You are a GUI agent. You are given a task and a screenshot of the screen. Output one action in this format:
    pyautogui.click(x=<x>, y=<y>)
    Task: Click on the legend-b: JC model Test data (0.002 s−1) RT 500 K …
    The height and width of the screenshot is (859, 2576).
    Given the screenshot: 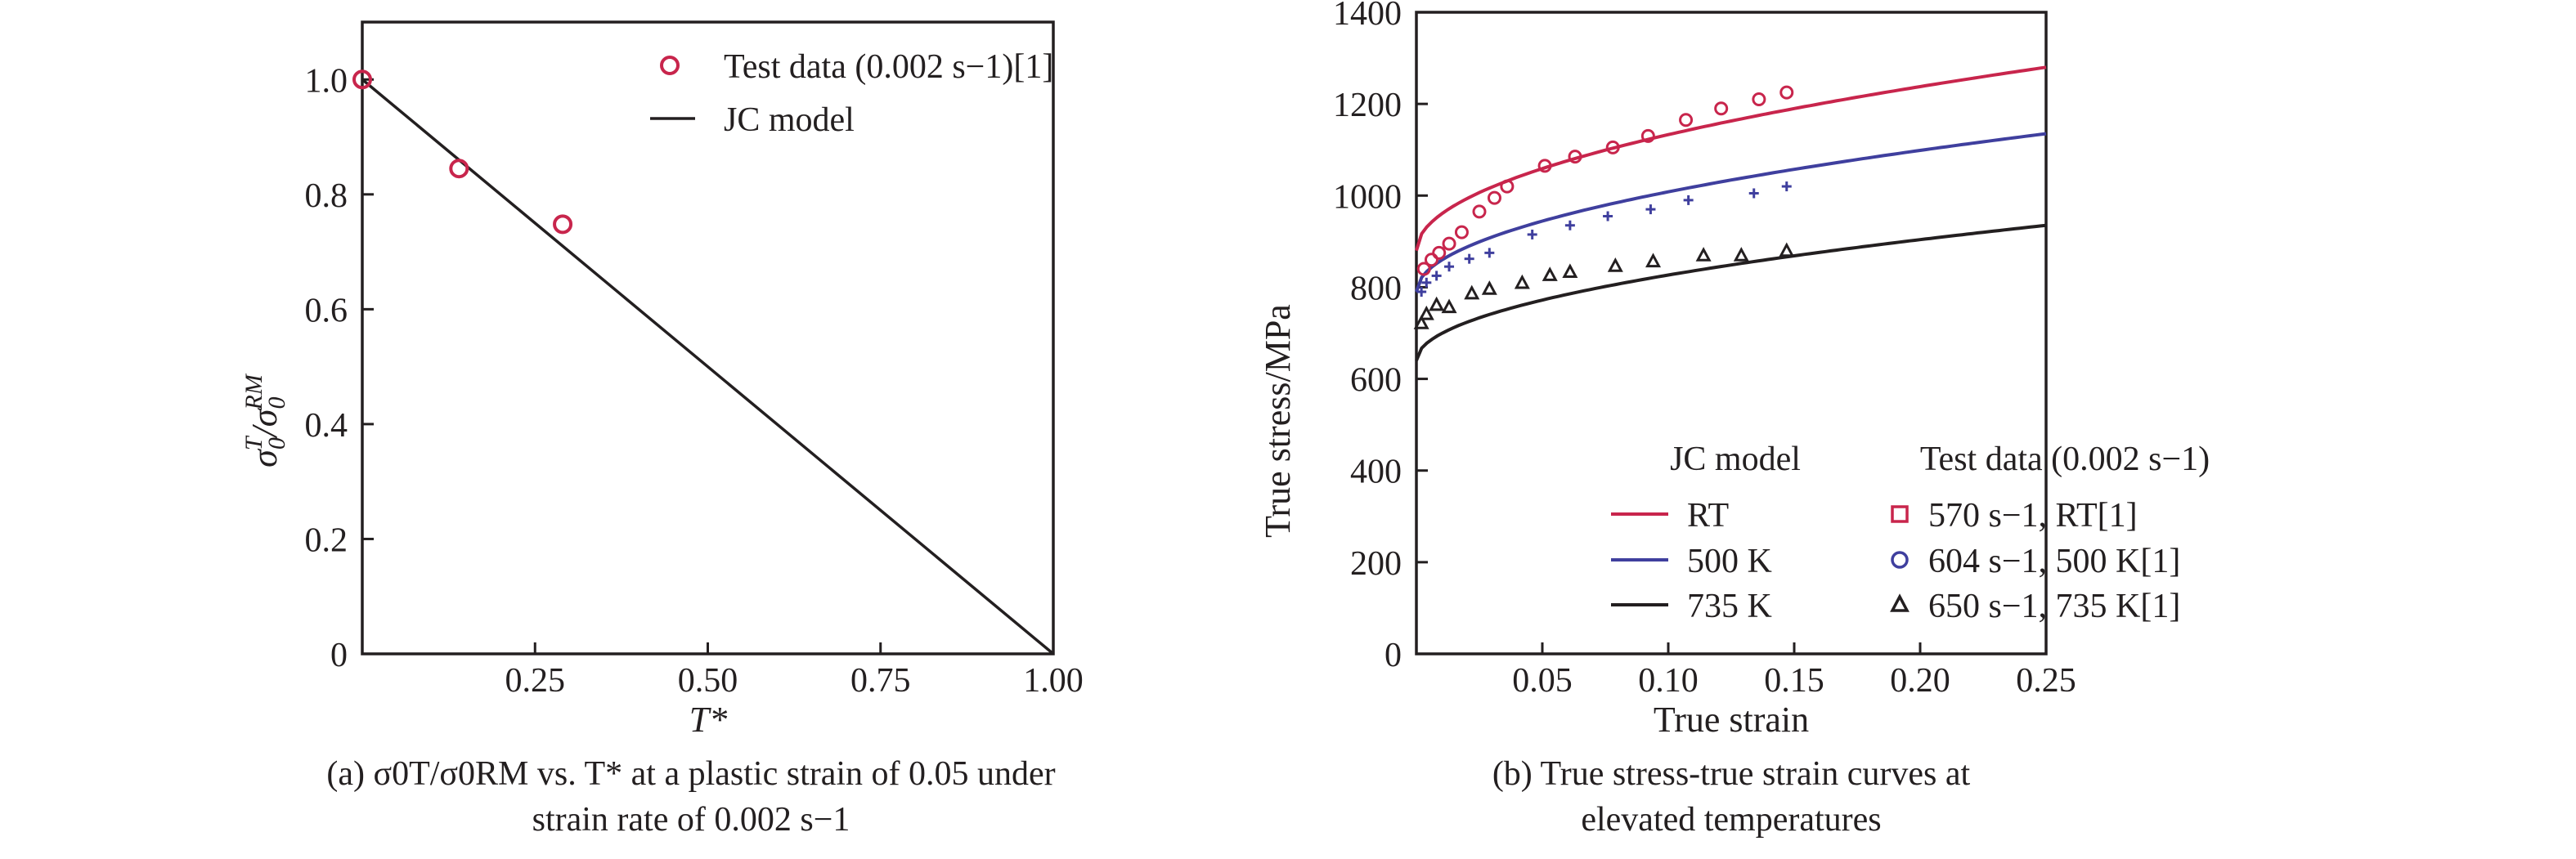 What is the action you would take?
    pyautogui.click(x=1911, y=533)
    